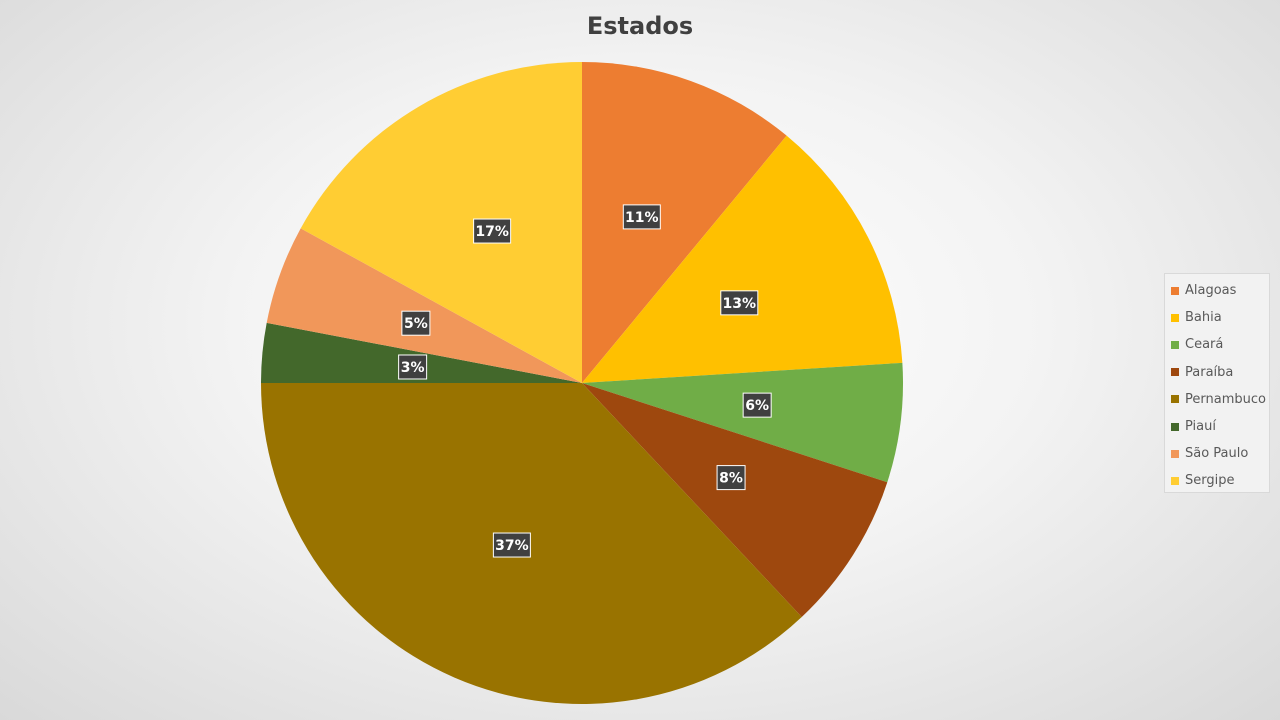 The image size is (1280, 720). I want to click on data-label-text: 8%, so click(731, 479).